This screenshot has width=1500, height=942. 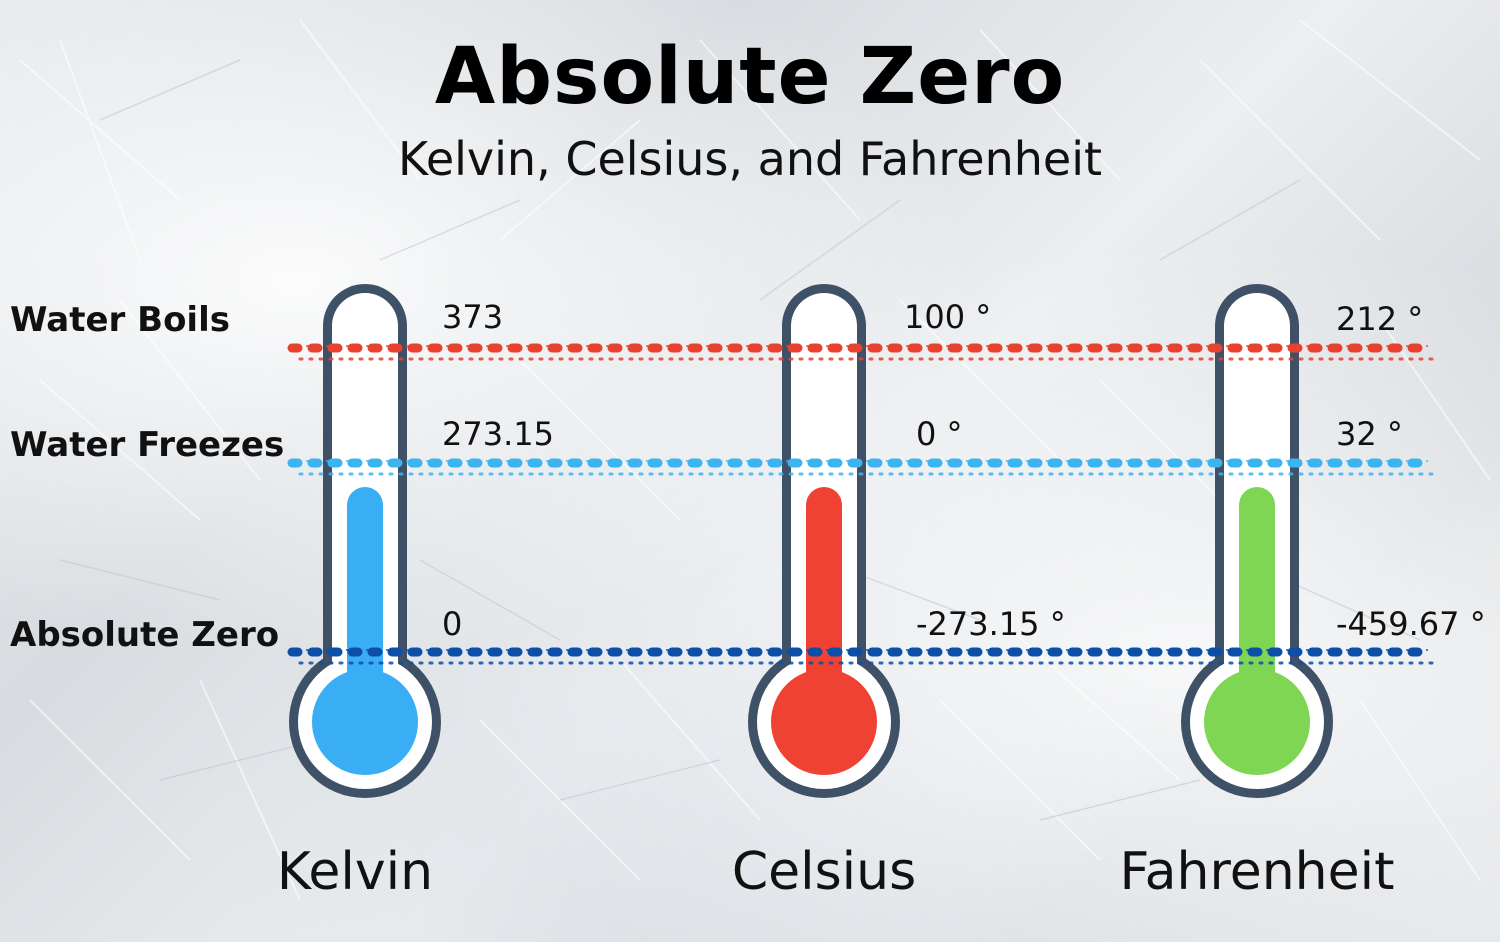 What do you see at coordinates (991, 624) in the screenshot?
I see `celsius-absolute-zero-value: -273.15 °` at bounding box center [991, 624].